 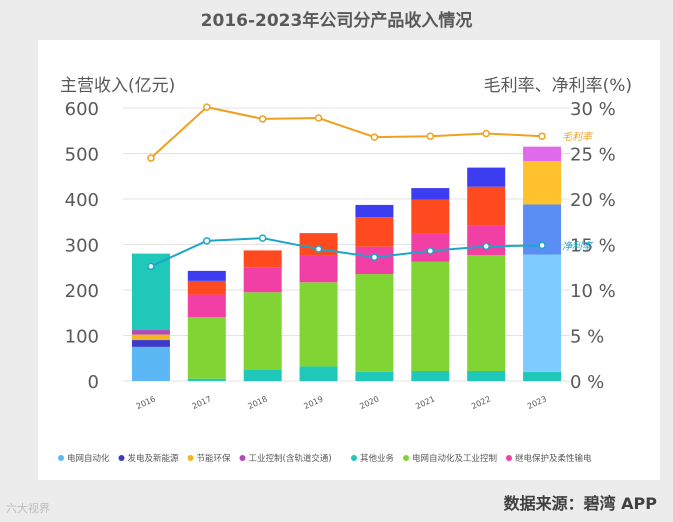 What do you see at coordinates (553, 458) in the screenshot?
I see `legend-label: 继电保护及柔性输电` at bounding box center [553, 458].